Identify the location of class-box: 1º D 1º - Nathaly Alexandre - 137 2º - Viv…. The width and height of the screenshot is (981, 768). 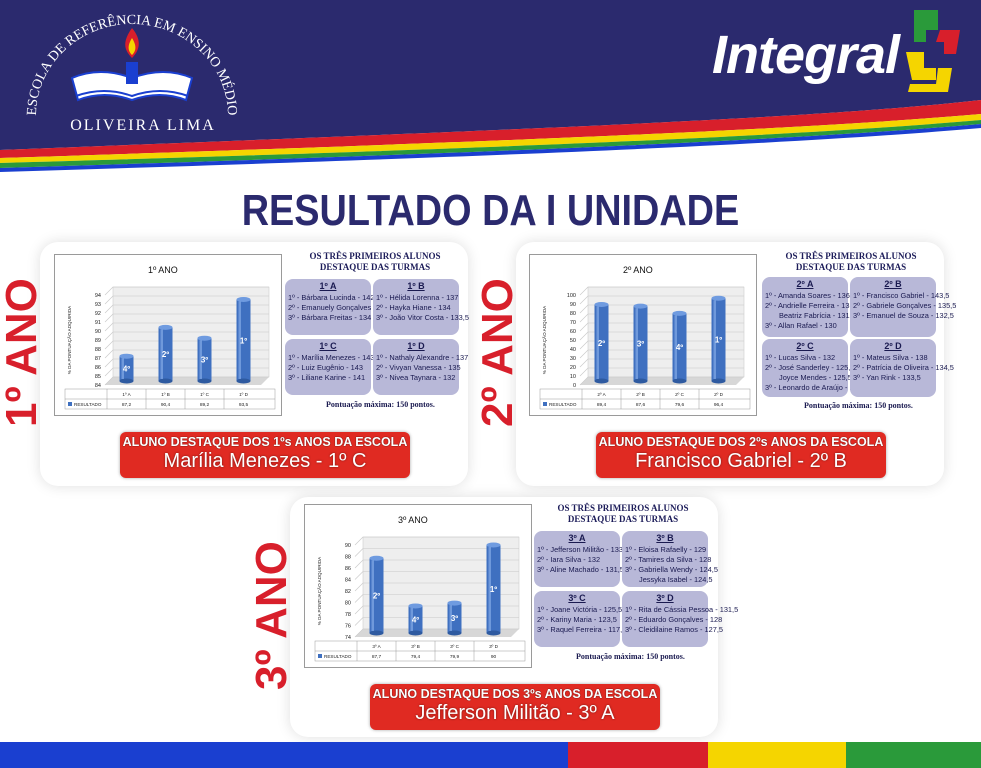
(421, 367).